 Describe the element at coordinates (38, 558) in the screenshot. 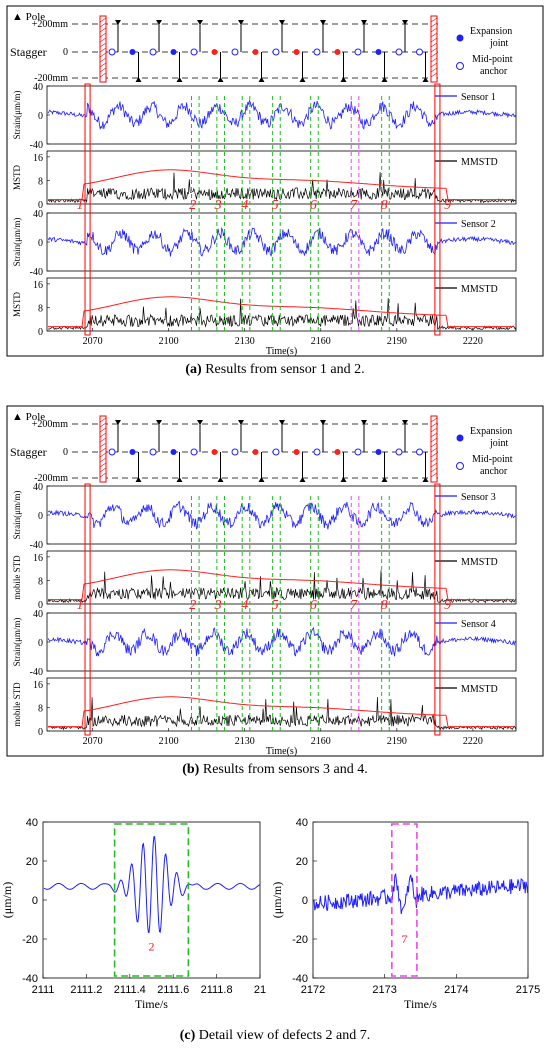

I see `panel-b-subplot-1-ytick: 16` at that location.